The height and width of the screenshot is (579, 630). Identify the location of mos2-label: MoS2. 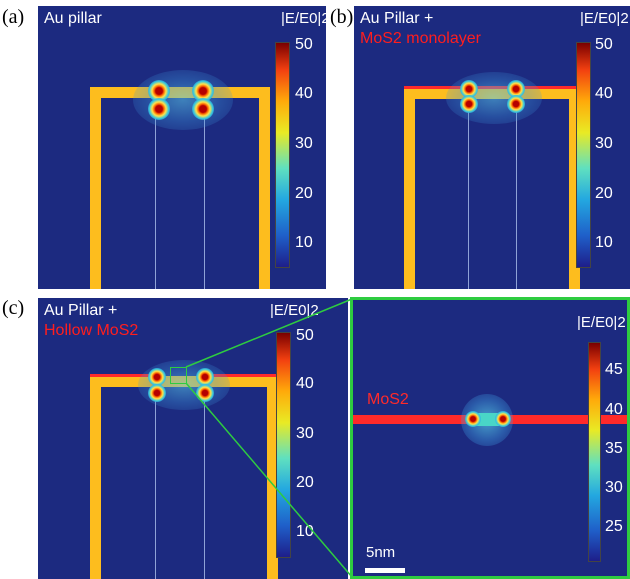
(388, 399).